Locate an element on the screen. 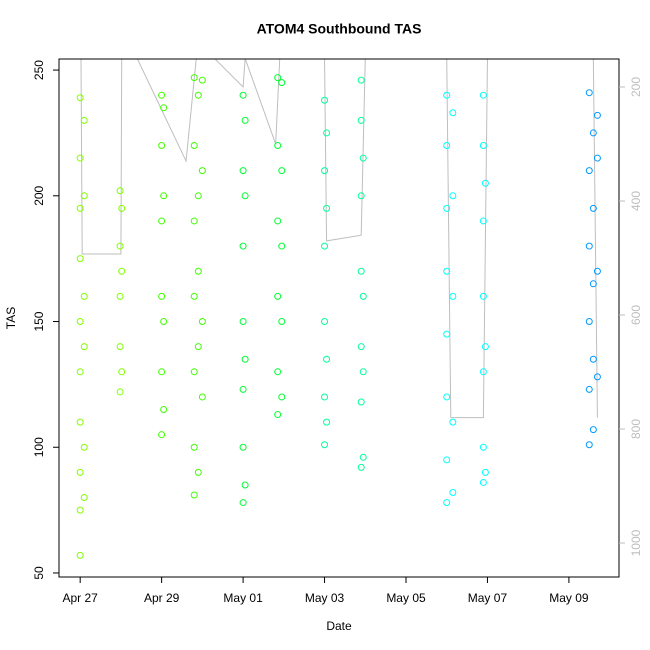 The image size is (650, 650). y2-tick-label: 400 is located at coordinates (636, 201).